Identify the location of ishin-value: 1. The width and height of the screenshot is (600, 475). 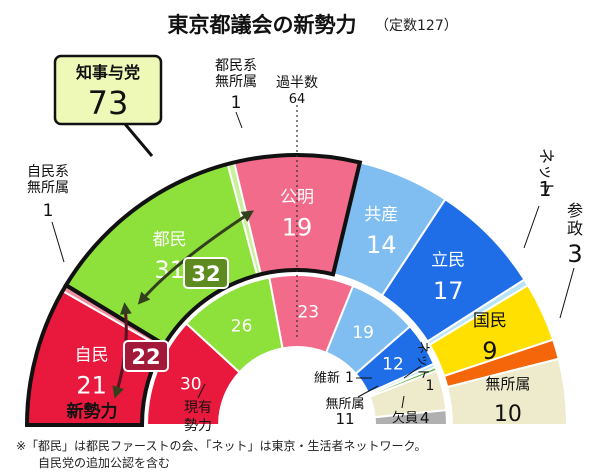
(349, 378).